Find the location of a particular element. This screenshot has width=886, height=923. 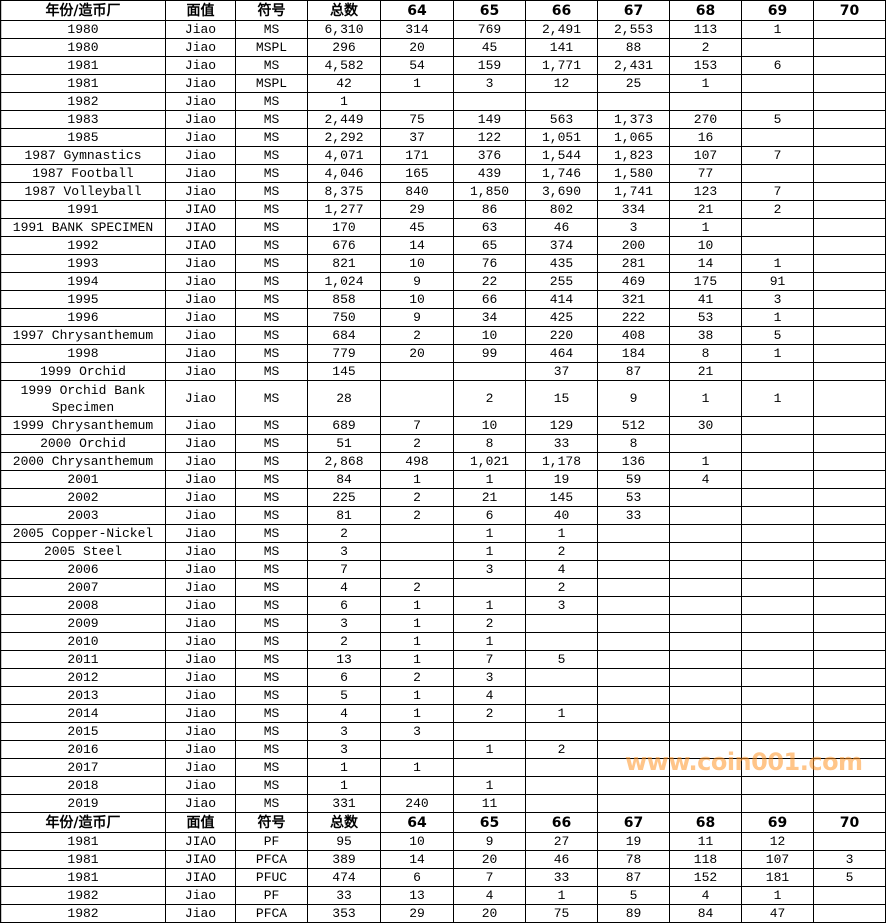

table-cell: 22 is located at coordinates (489, 281).